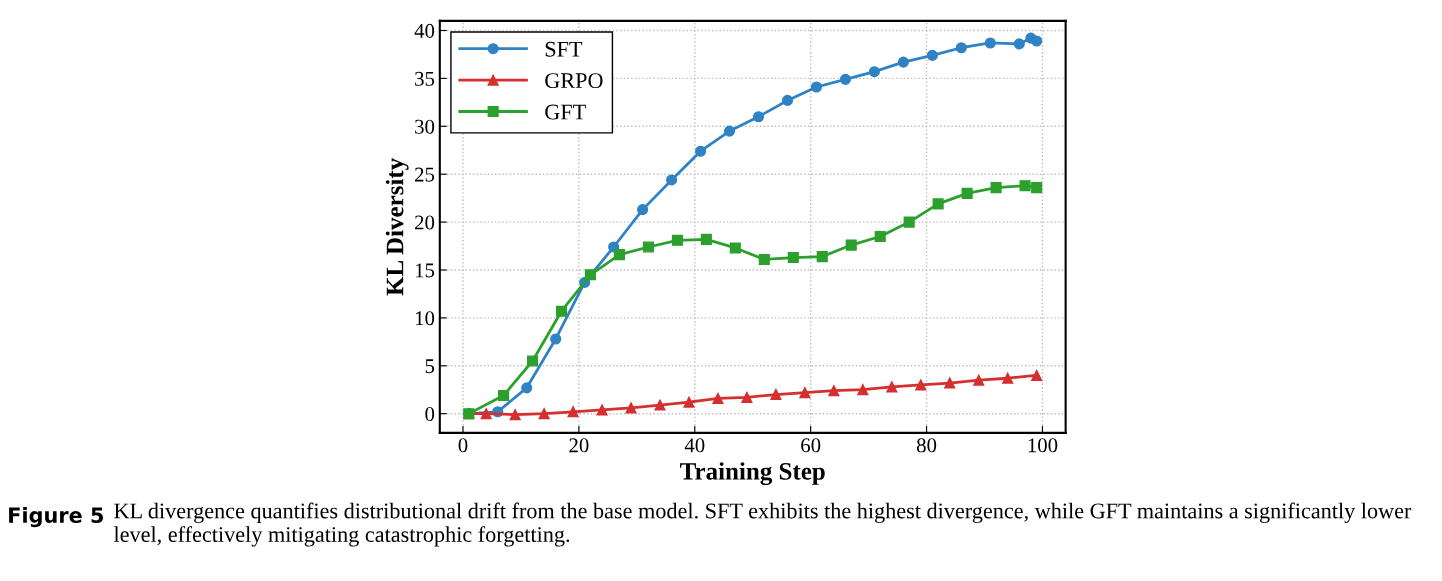 This screenshot has width=1442, height=581. I want to click on y-tick-label: 15, so click(425, 270).